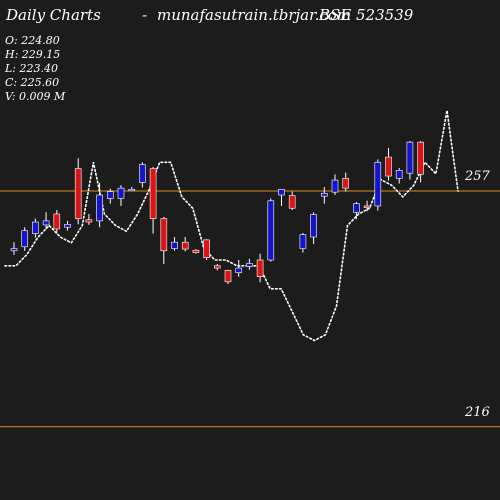 This screenshot has height=500, width=500. What do you see at coordinates (32, 40) in the screenshot?
I see `open-value: O: 224.80` at bounding box center [32, 40].